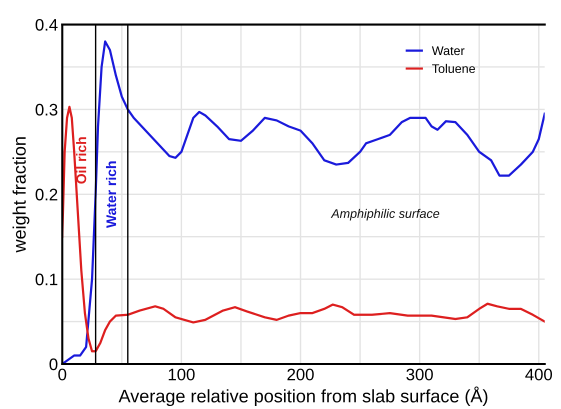  Describe the element at coordinates (538, 374) in the screenshot. I see `x-tick-label: 400` at that location.